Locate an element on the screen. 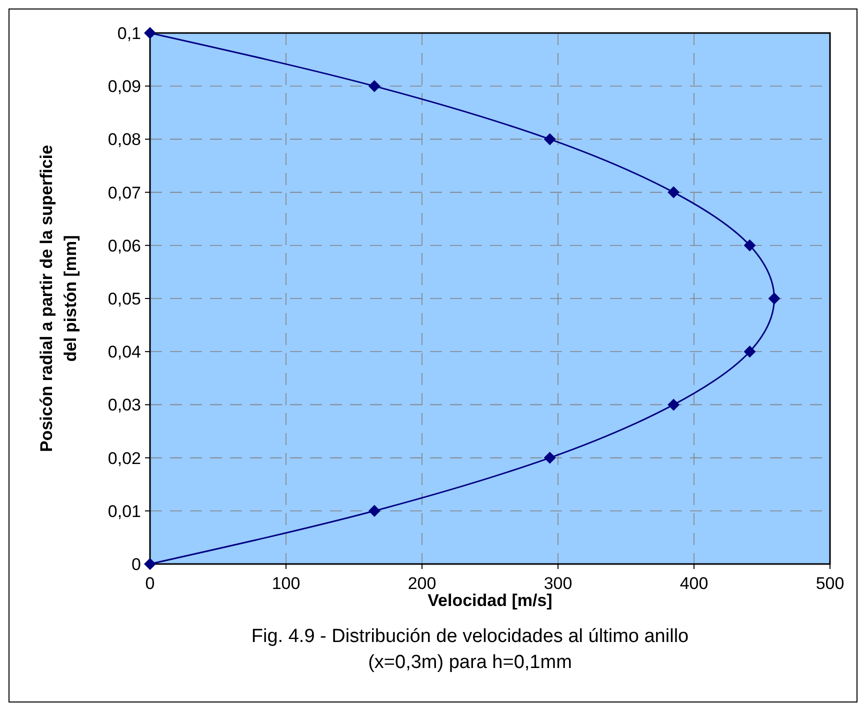 This screenshot has width=866, height=711. y-tick-label: 0,07 is located at coordinates (124, 192).